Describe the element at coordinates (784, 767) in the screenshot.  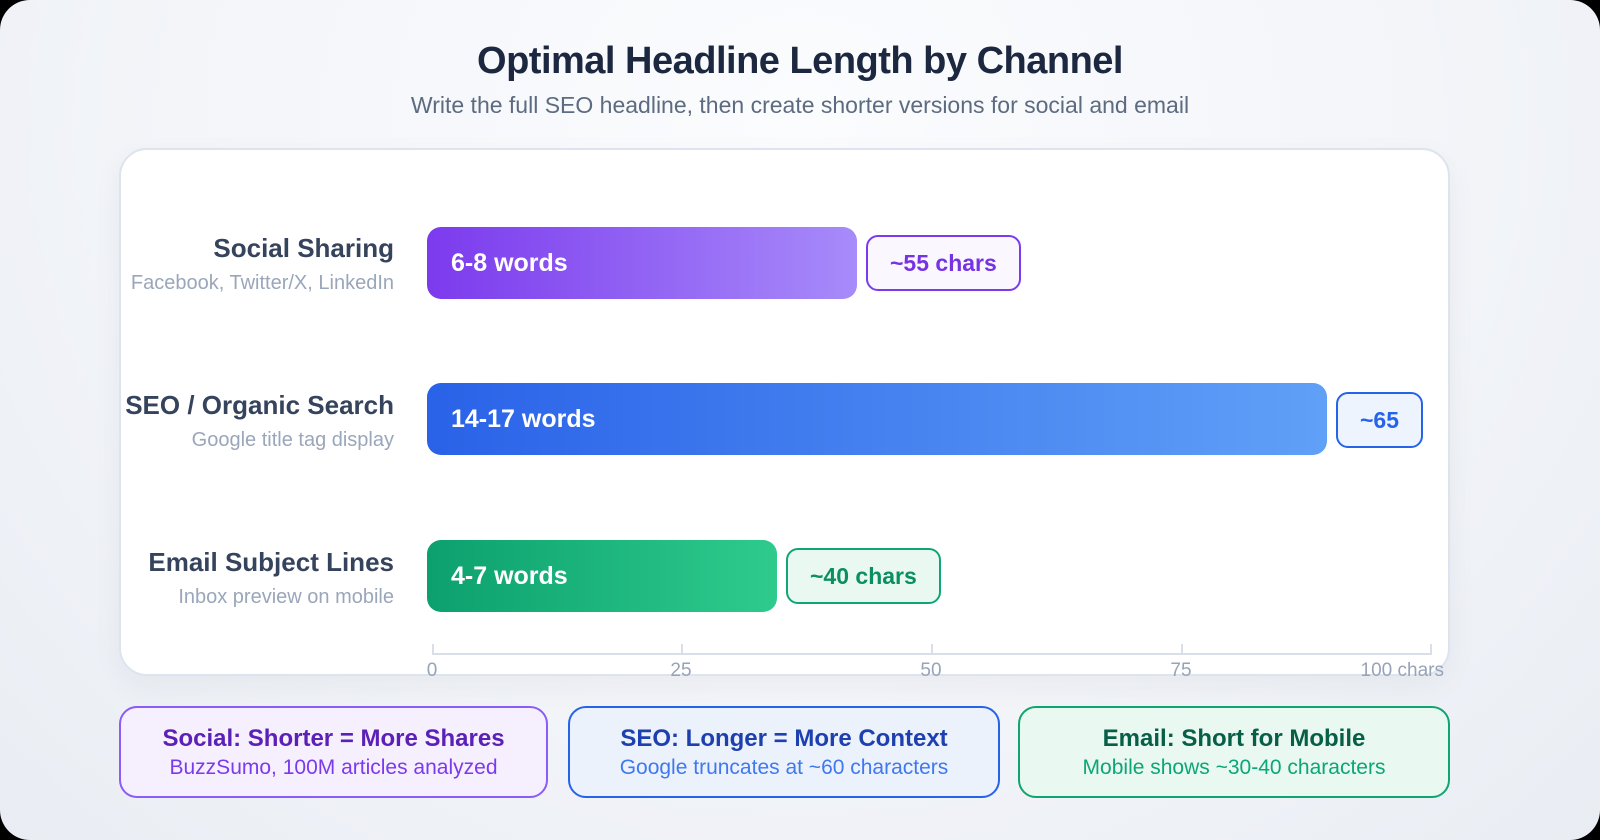
I see `insight-subtitle: Google truncates at ~60 characters` at that location.